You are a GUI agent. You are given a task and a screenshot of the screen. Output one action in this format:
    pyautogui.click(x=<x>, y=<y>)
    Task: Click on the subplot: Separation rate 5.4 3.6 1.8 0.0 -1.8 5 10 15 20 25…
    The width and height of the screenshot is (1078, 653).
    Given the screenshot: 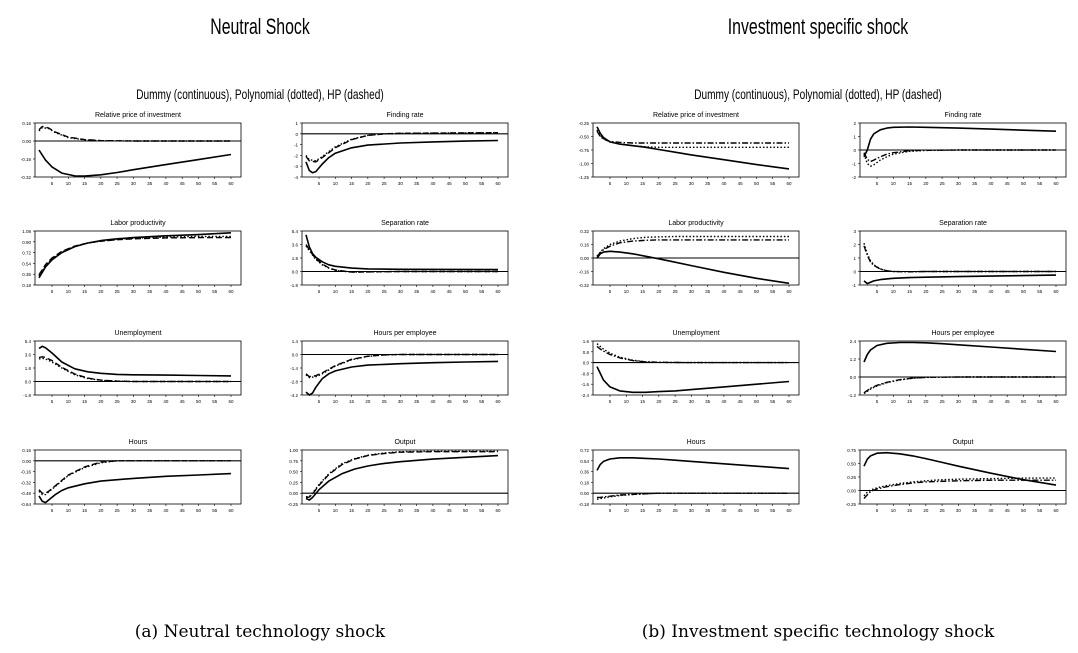 What is the action you would take?
    pyautogui.click(x=399, y=257)
    